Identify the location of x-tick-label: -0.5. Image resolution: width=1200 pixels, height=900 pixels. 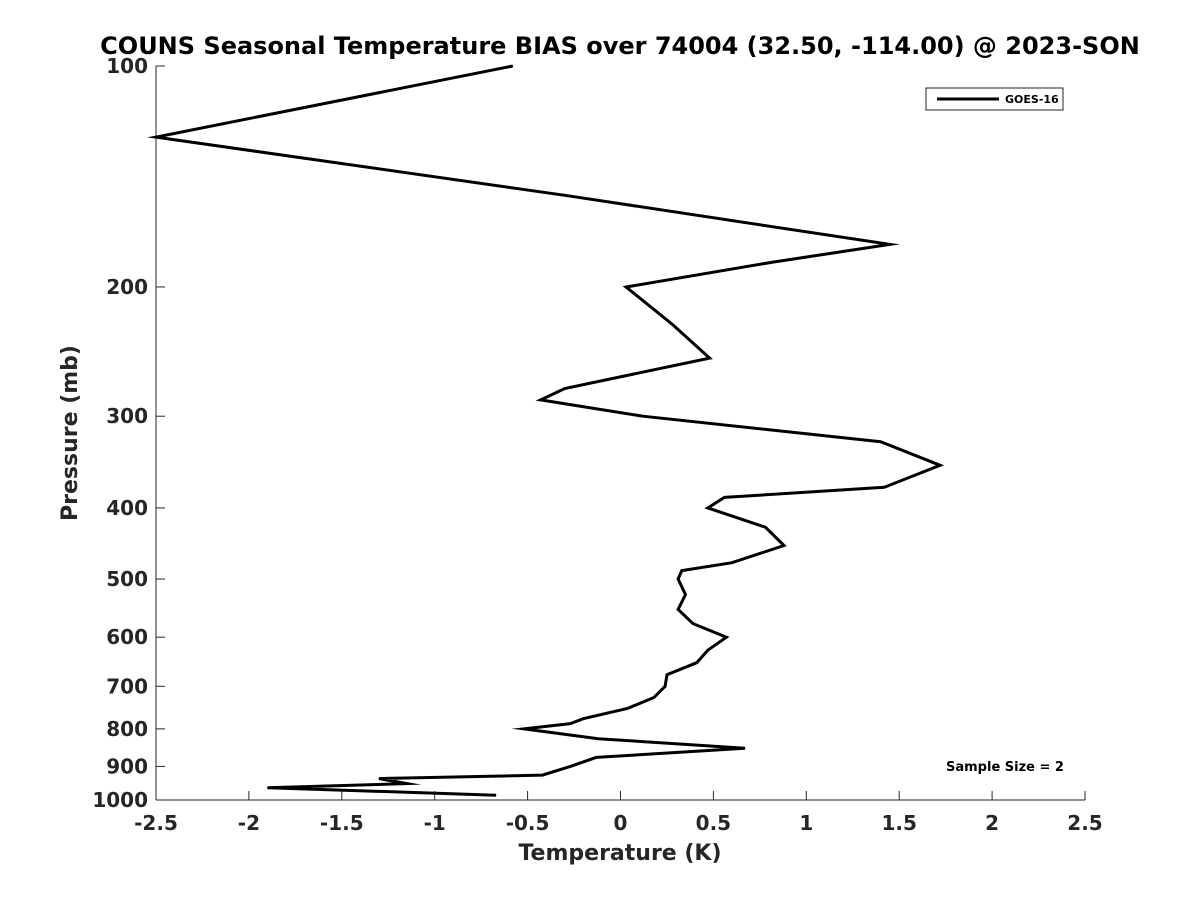
(528, 823).